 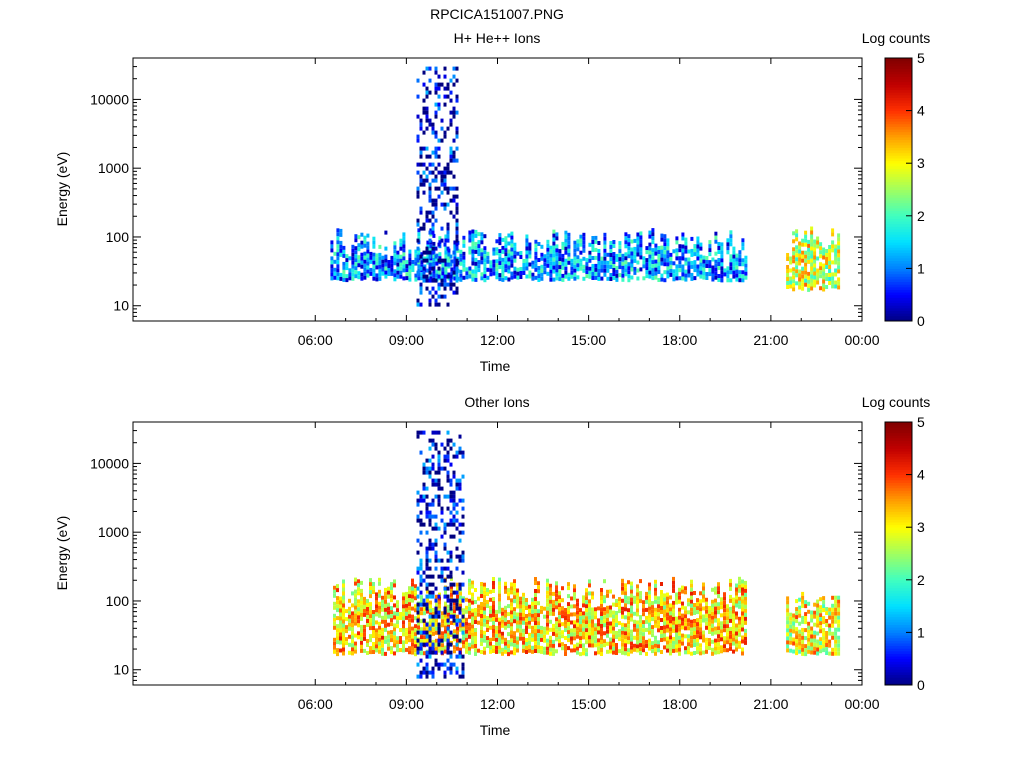 What do you see at coordinates (496, 402) in the screenshot?
I see `panel-title: Other Ions` at bounding box center [496, 402].